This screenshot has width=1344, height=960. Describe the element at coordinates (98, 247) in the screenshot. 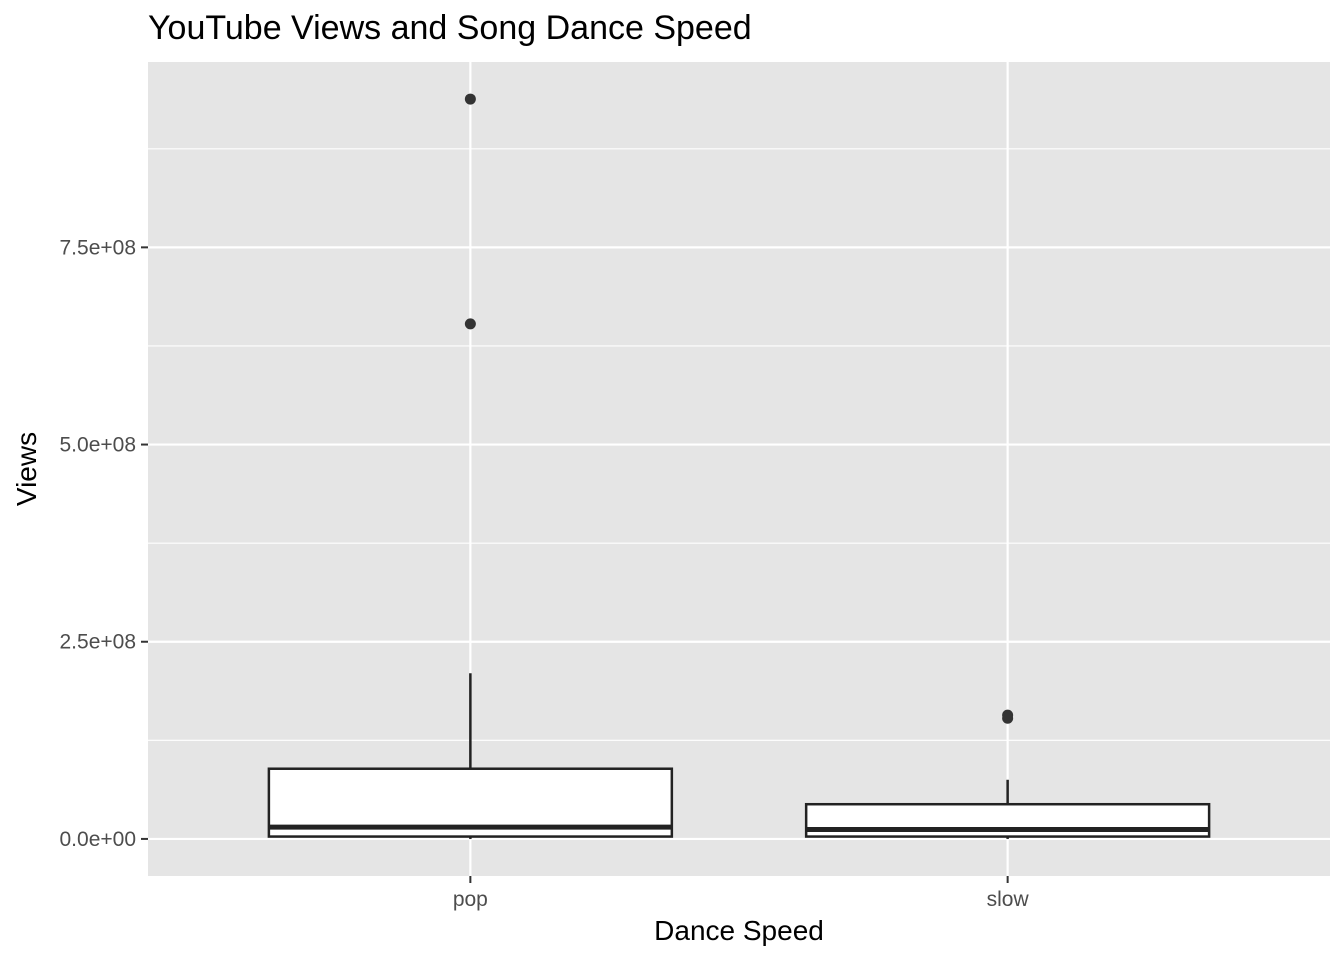

I see `y-tick-label: 7.5e+08` at that location.